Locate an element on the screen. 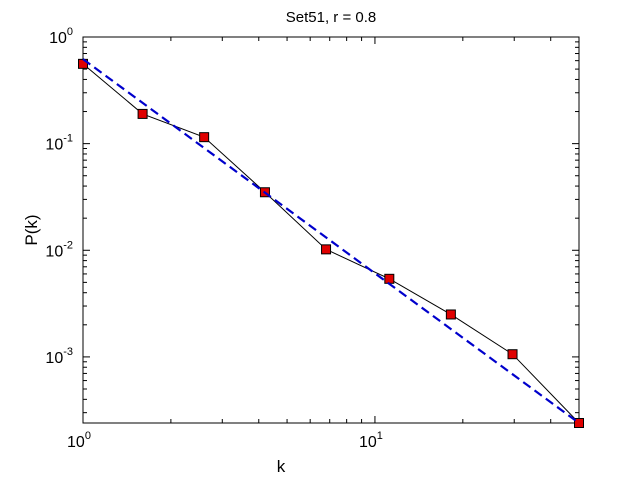  y-tick-label-exponent: 0 is located at coordinates (70, 32).